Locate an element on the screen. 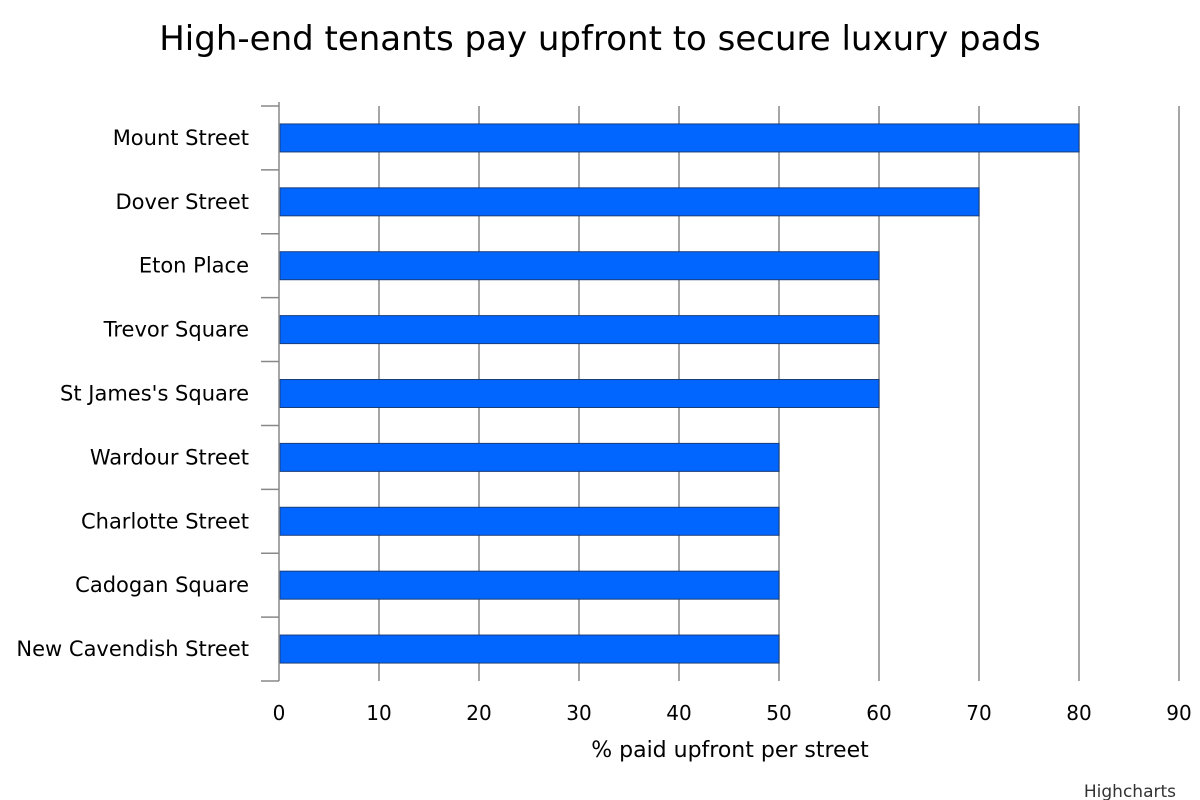  category-label: Wardour Street is located at coordinates (169, 457).